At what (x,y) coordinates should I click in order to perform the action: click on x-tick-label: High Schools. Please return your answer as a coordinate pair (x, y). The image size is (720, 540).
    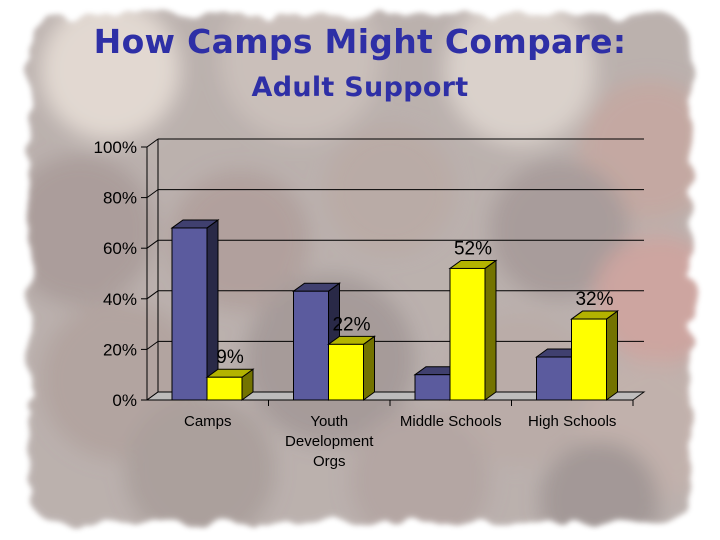
    Looking at the image, I should click on (572, 421).